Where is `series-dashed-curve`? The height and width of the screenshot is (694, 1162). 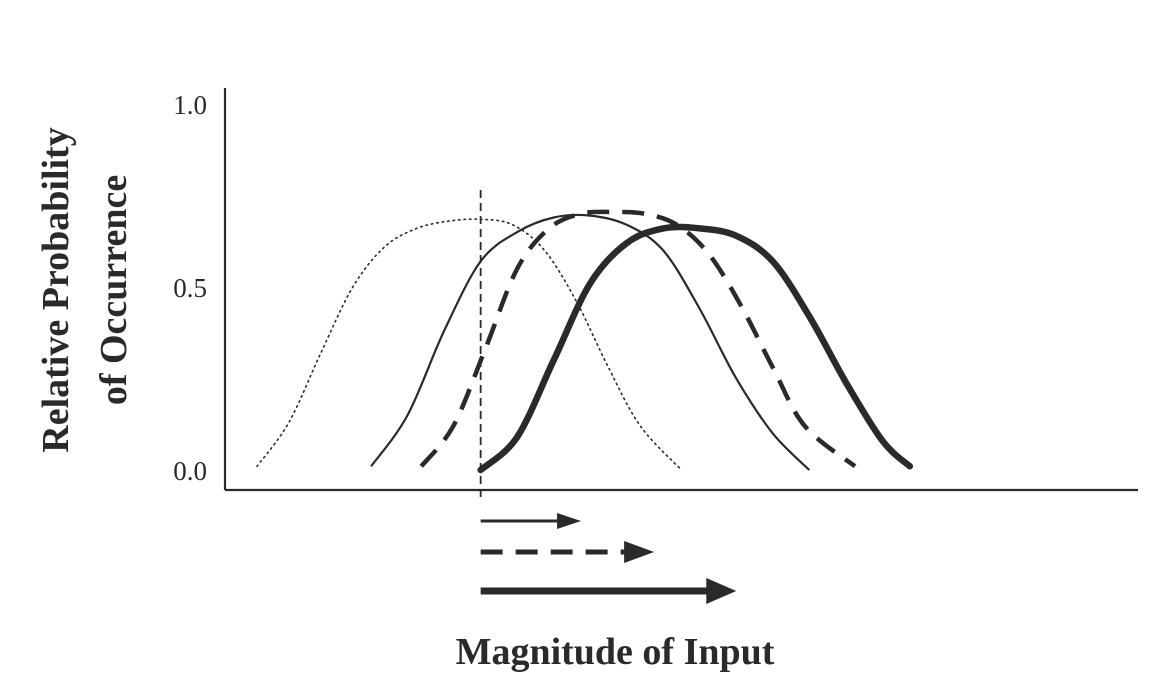 series-dashed-curve is located at coordinates (638, 339).